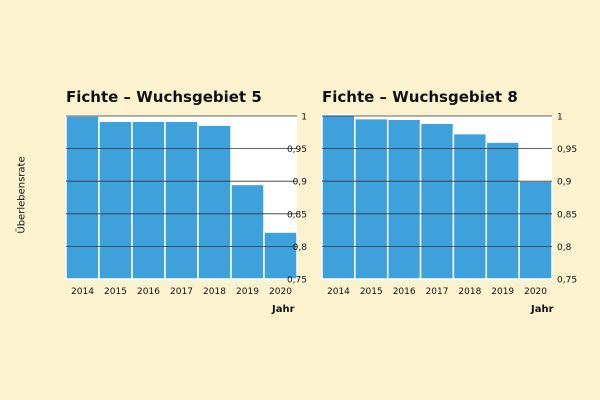 The width and height of the screenshot is (600, 400). Describe the element at coordinates (164, 97) in the screenshot. I see `chart-1-title: Fichte – Wuchsgebiet 5` at that location.